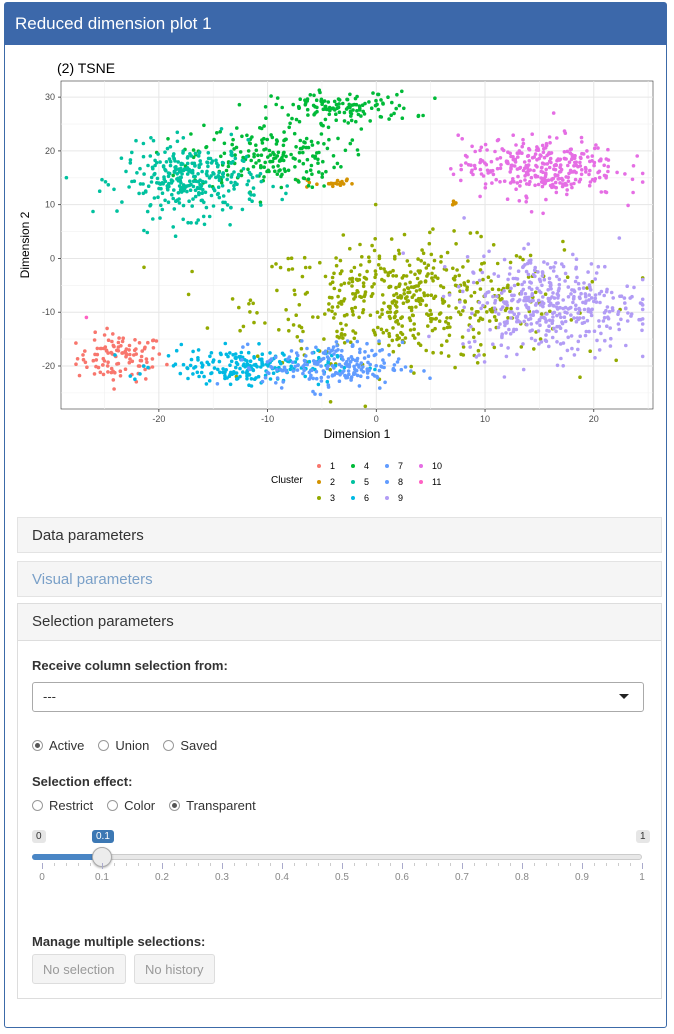  Describe the element at coordinates (123, 745) in the screenshot. I see `mode-radio-union: Union` at that location.